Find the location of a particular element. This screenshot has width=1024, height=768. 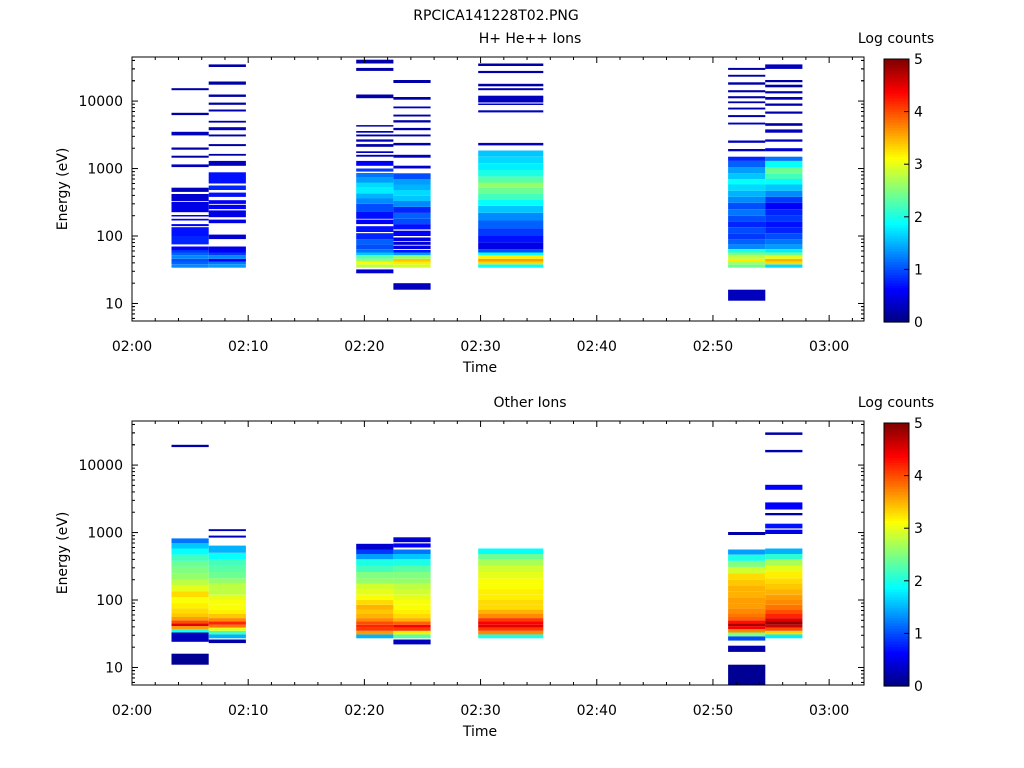

y-axis-label: Energy (eV) is located at coordinates (63, 553).